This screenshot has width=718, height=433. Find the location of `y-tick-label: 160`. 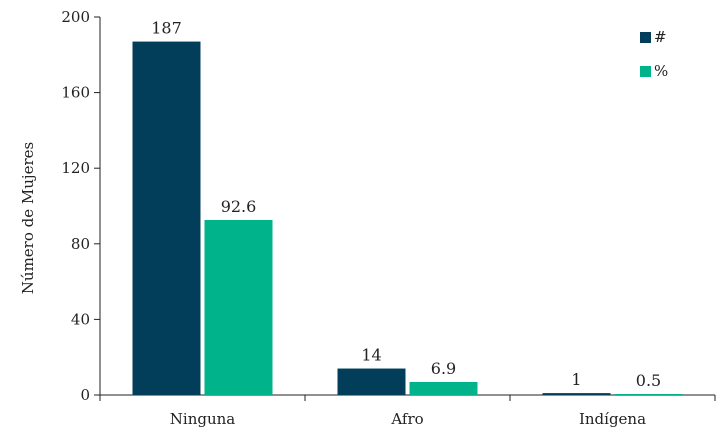

y-tick-label: 160 is located at coordinates (75, 93).